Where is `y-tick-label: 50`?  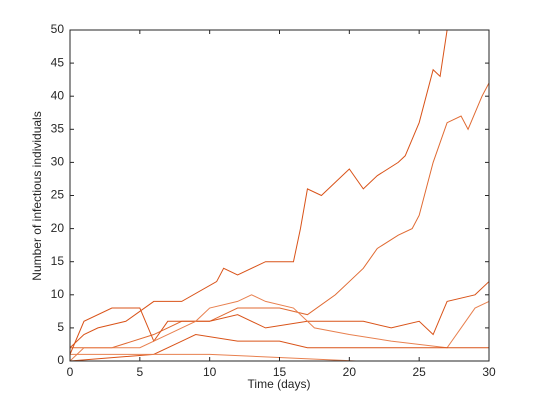 y-tick-label: 50 is located at coordinates (58, 29).